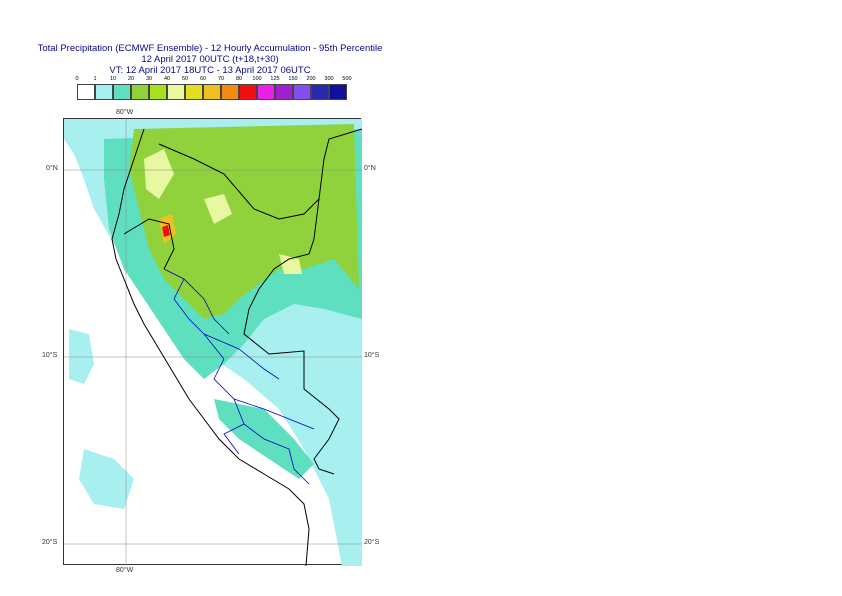  What do you see at coordinates (203, 79) in the screenshot?
I see `legend-label-60: 60` at bounding box center [203, 79].